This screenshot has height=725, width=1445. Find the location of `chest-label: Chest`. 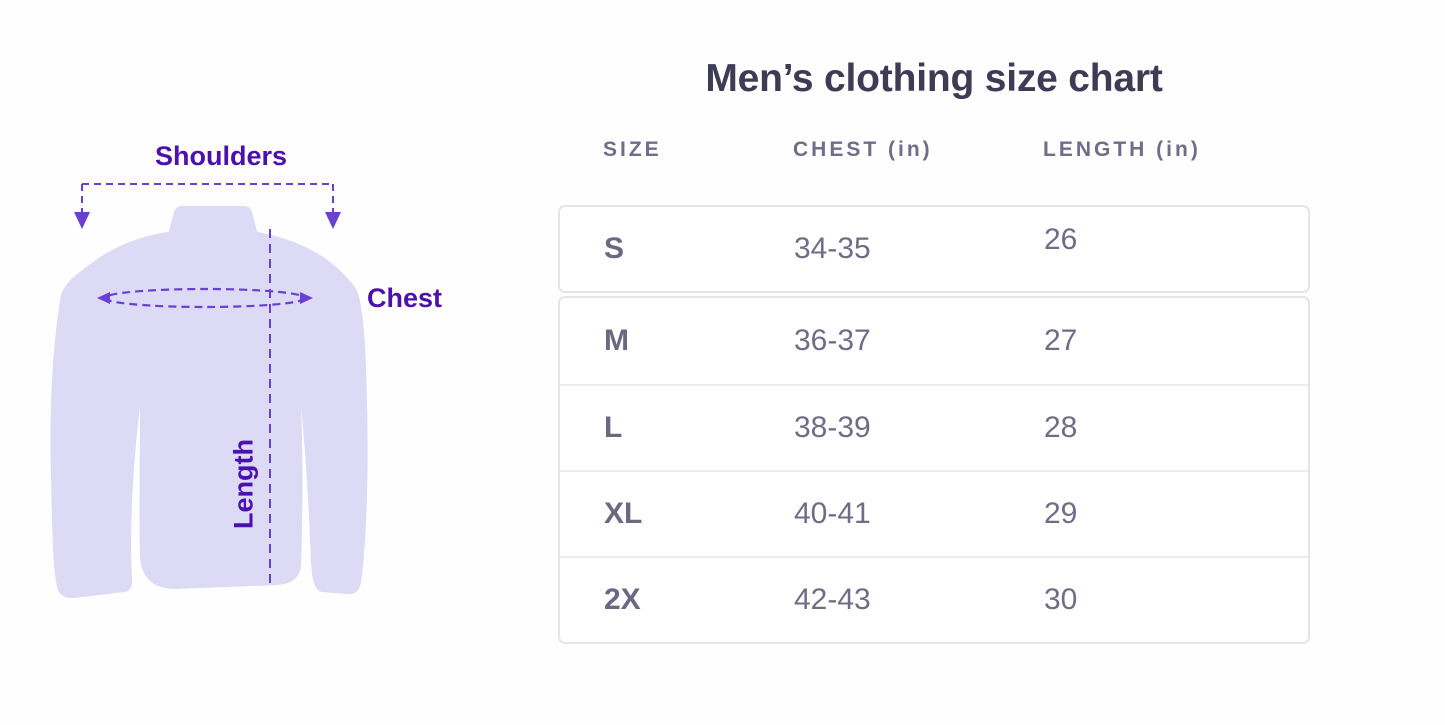

chest-label: Chest is located at coordinates (405, 298).